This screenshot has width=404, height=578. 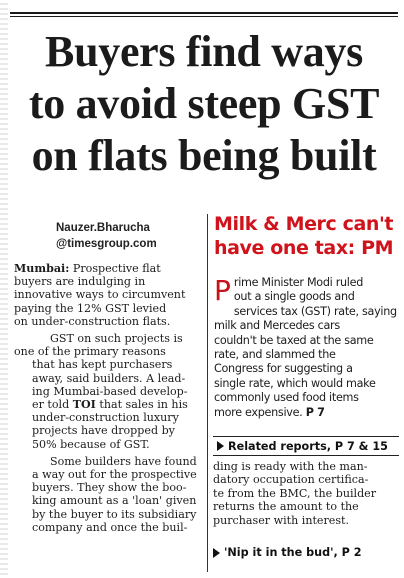 I want to click on story-line: one of the primary reasons, so click(x=90, y=352).